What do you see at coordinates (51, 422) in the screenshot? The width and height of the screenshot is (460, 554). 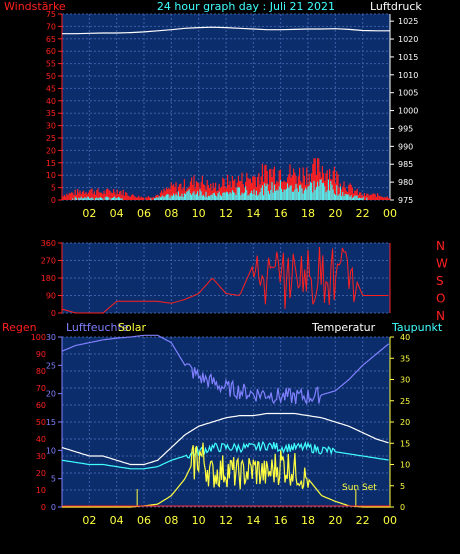 I see `feuchte-tick-label: 15` at bounding box center [51, 422].